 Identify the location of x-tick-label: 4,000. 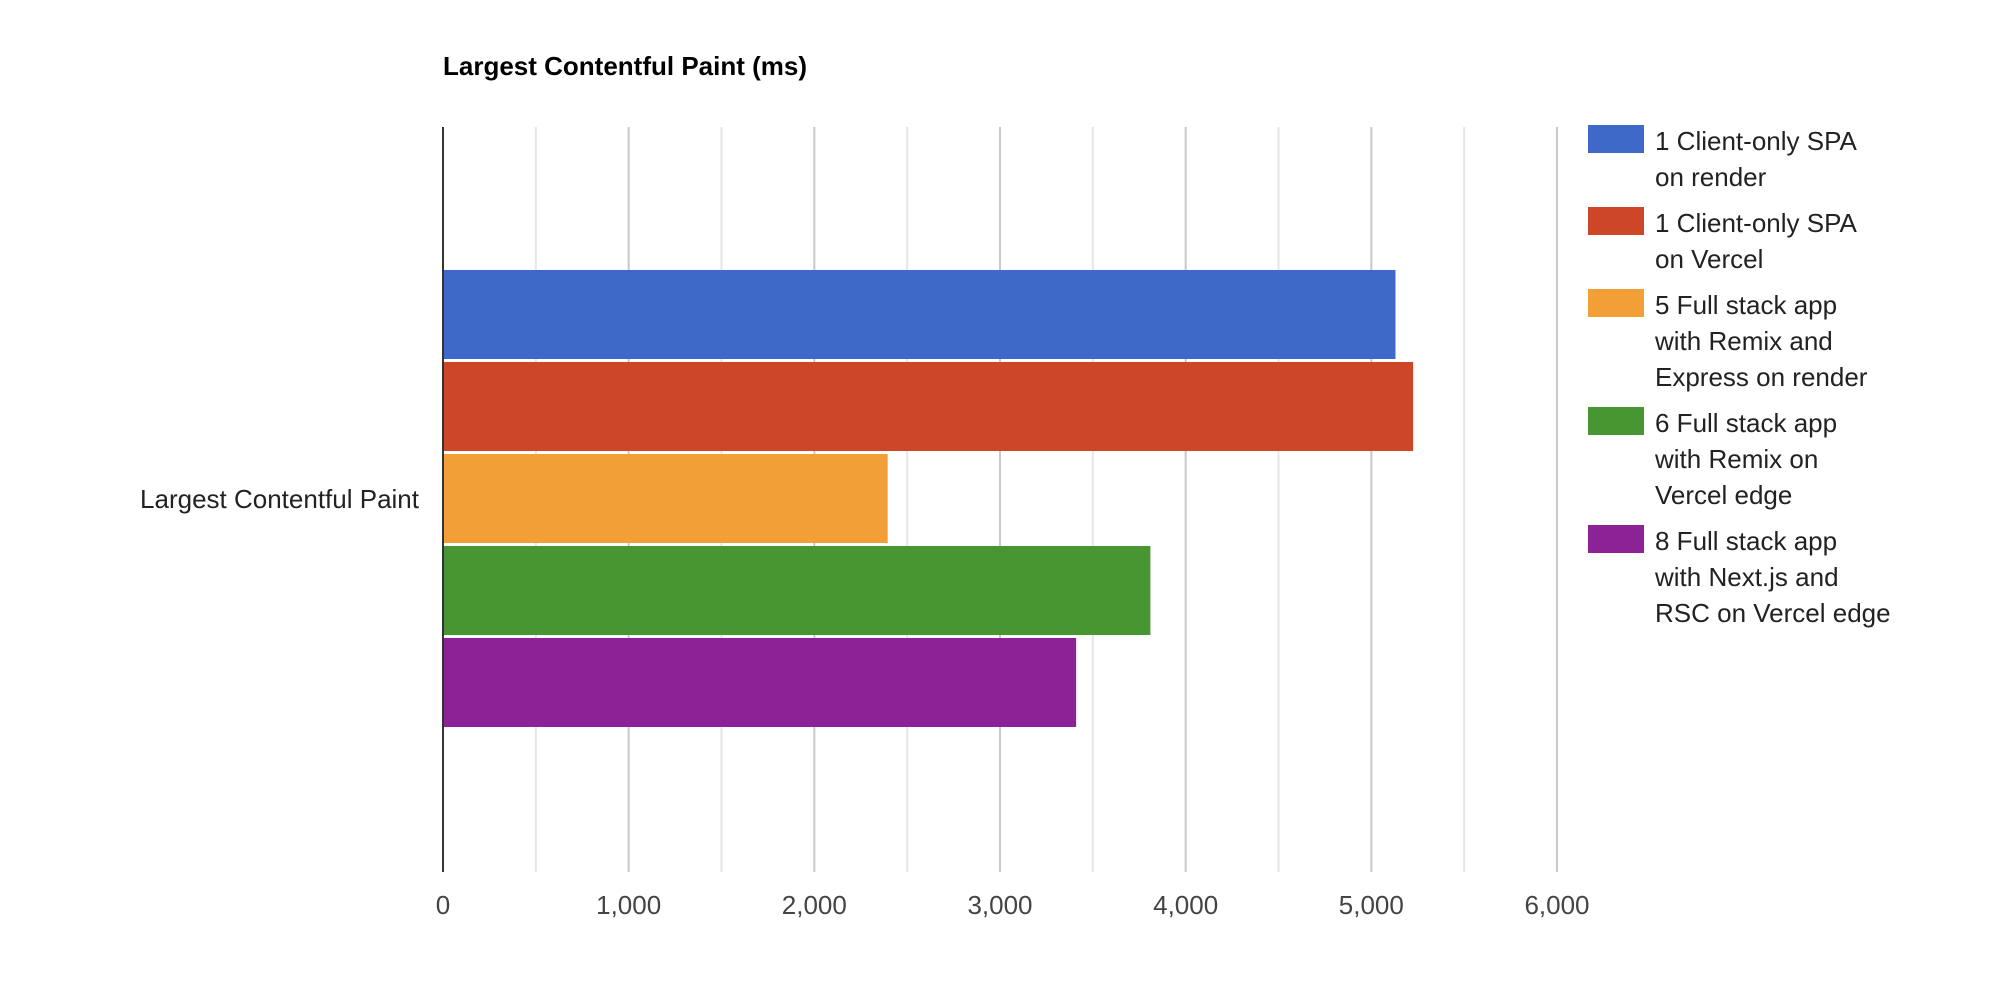
(1185, 905).